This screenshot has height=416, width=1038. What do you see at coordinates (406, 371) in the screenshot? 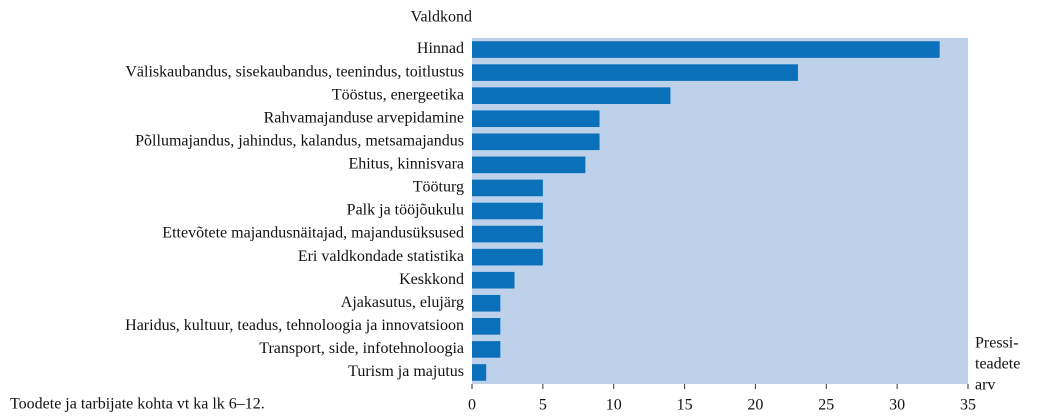
I see `y-tick-label: Turism ja majutus` at bounding box center [406, 371].